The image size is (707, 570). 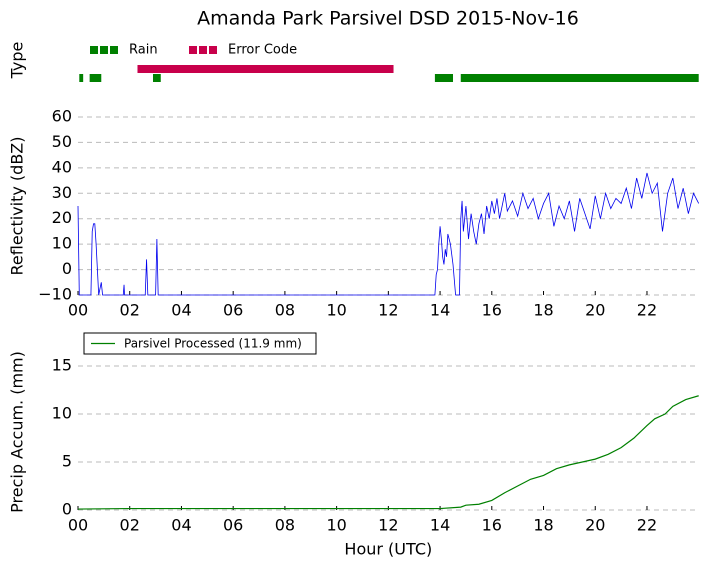 What do you see at coordinates (62, 166) in the screenshot?
I see `y-tick-label: 40` at bounding box center [62, 166].